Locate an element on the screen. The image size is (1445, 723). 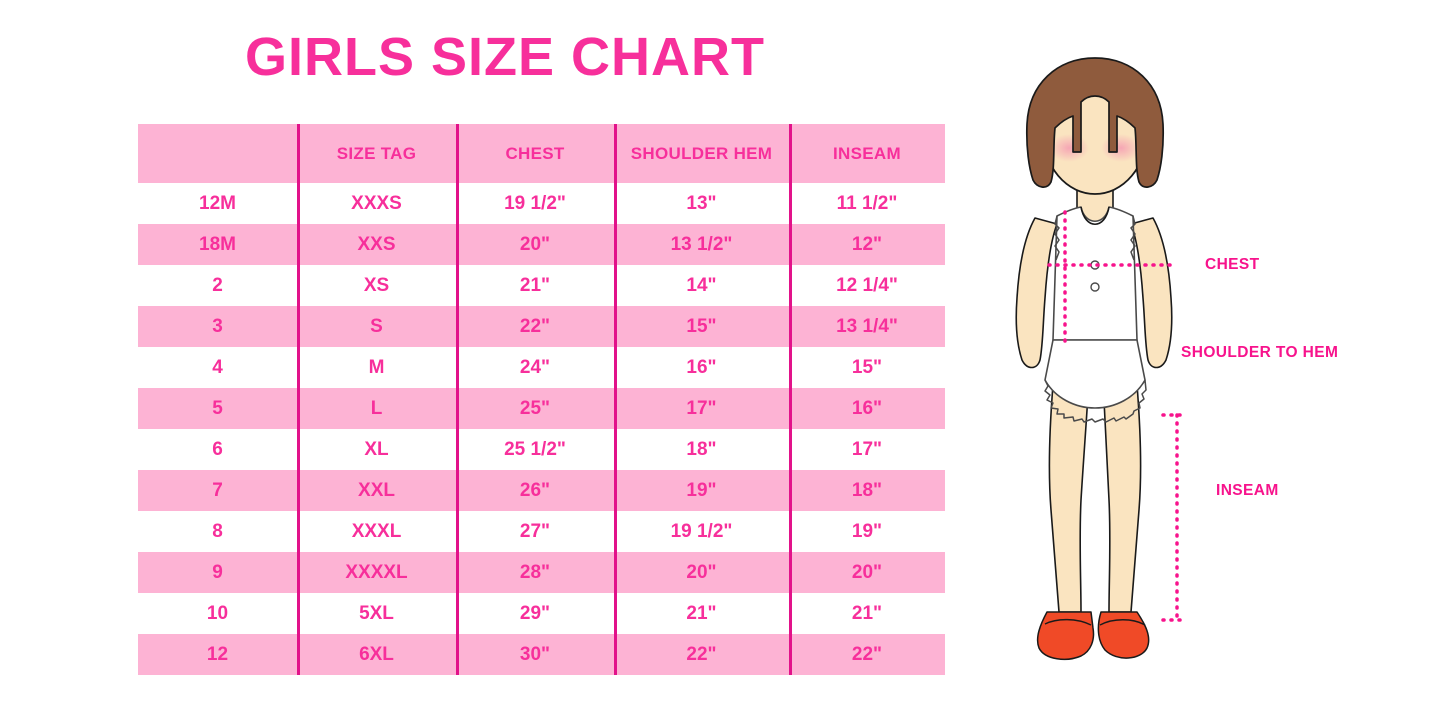
table-row: 10 5XL 29" 21" 21" is located at coordinates (541, 613).